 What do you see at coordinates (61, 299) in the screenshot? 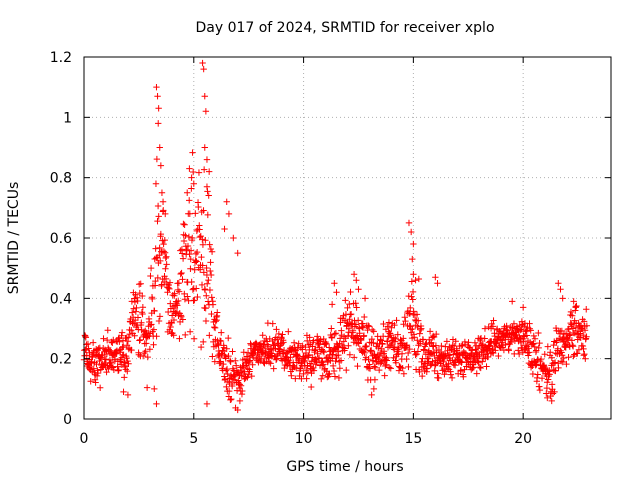
I see `y-tick-label: 0.4` at bounding box center [61, 299].